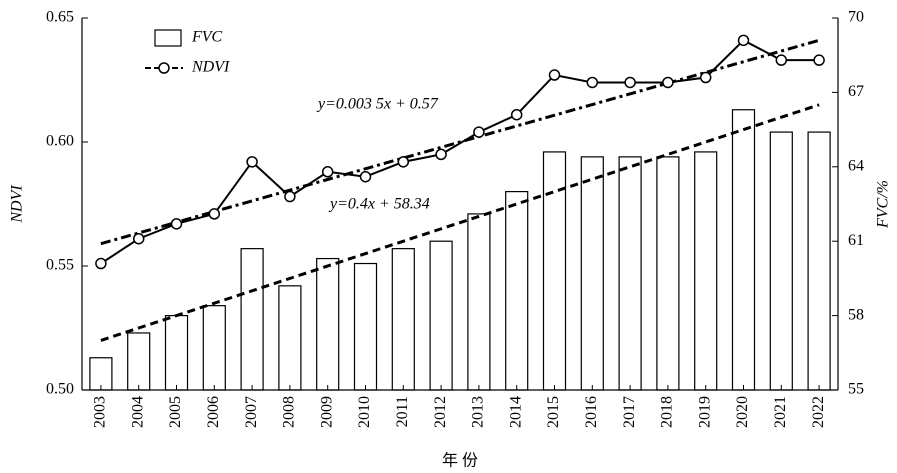  Describe the element at coordinates (168, 38) in the screenshot. I see `legend-swatch` at that location.